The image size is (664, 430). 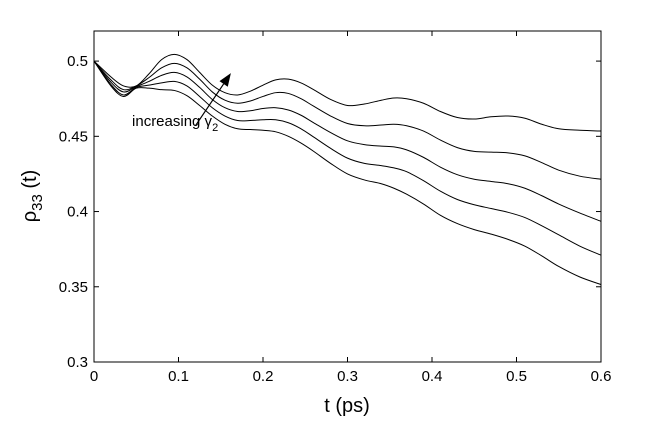 What do you see at coordinates (30, 216) in the screenshot?
I see `y-axis-title-symbol: ρ` at bounding box center [30, 216].